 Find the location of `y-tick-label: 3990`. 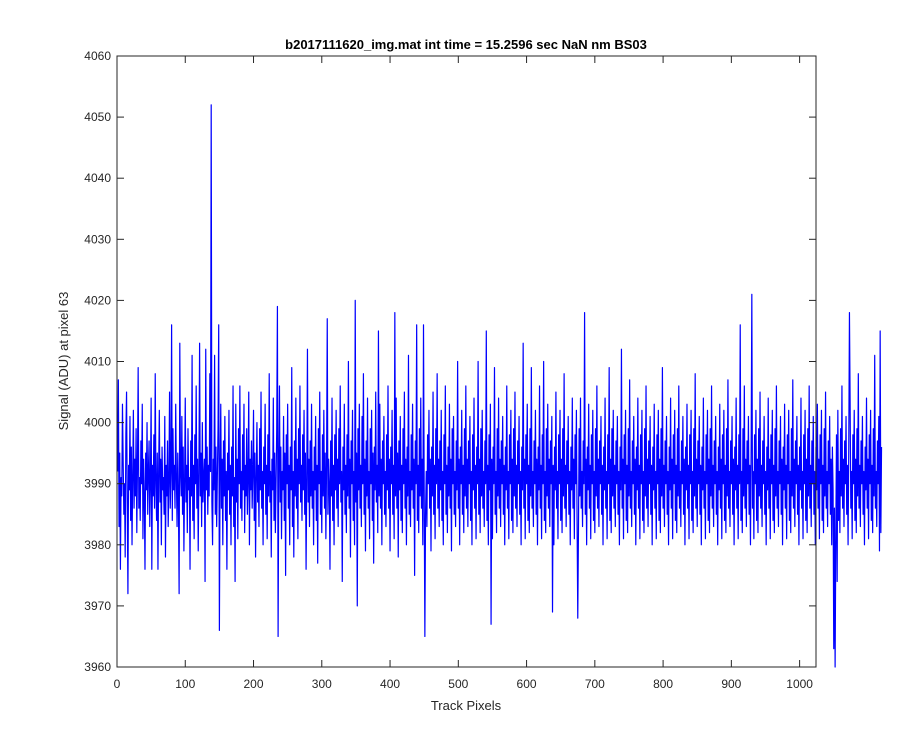

y-tick-label: 3990 is located at coordinates (97, 484).